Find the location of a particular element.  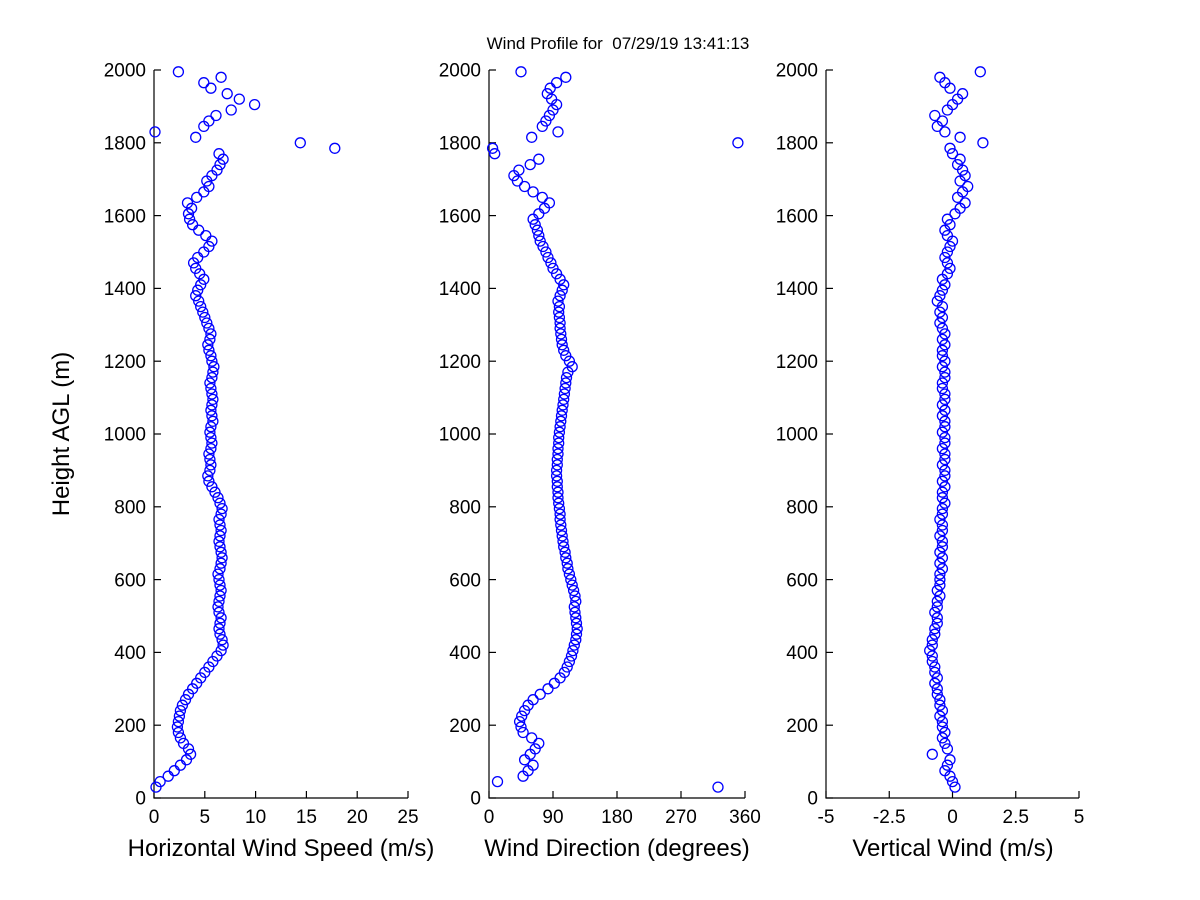

y-tick-label: 400 is located at coordinates (802, 653).